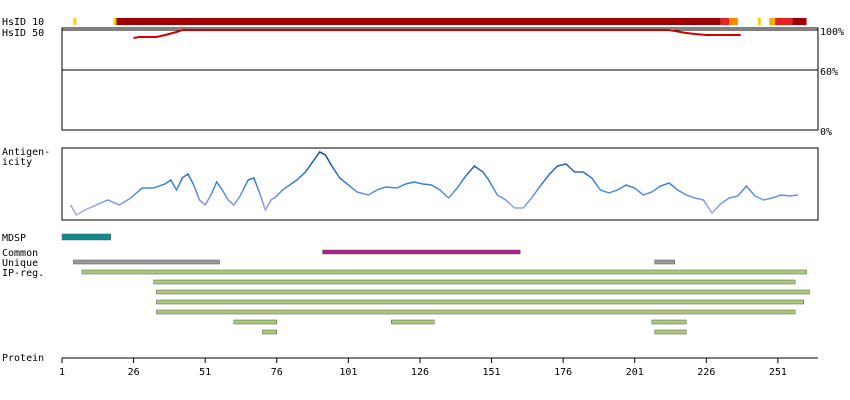 This screenshot has width=850, height=400. I want to click on x-tick-label: 1, so click(62, 372).